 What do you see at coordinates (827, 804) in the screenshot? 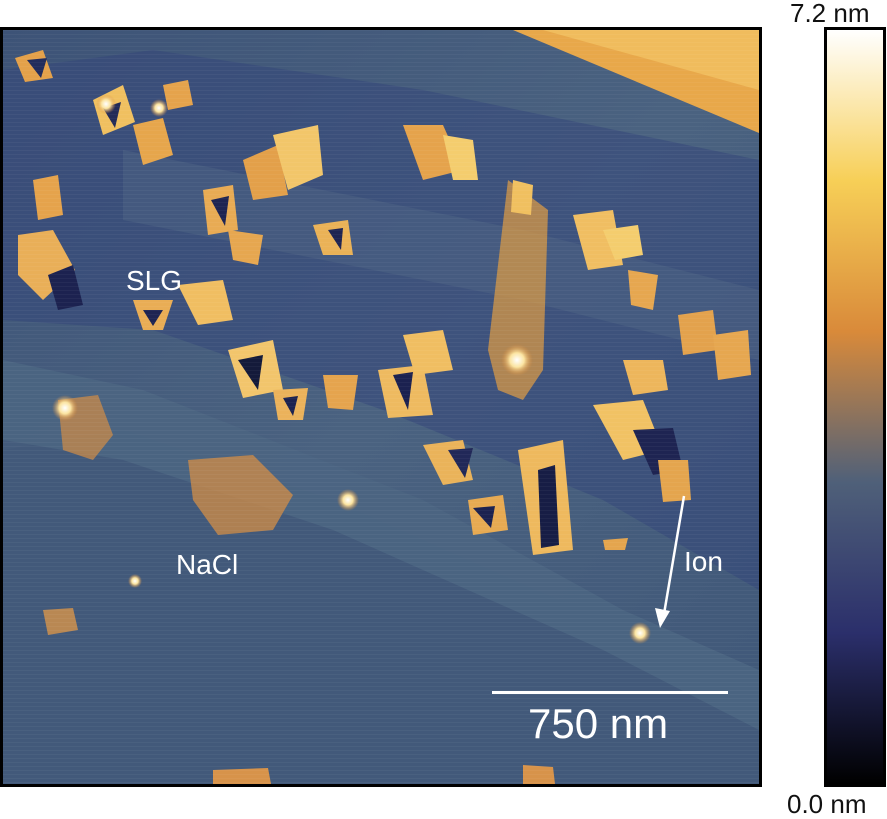
I see `colorbar-min-label: 0.0 nm` at bounding box center [827, 804].